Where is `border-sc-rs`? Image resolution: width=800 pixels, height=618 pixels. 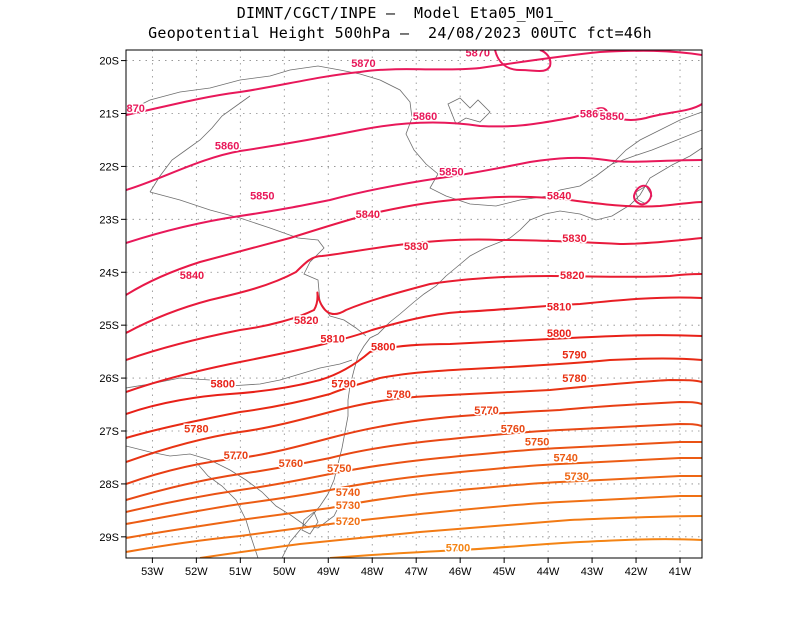
border-sc-rs is located at coordinates (233, 487).